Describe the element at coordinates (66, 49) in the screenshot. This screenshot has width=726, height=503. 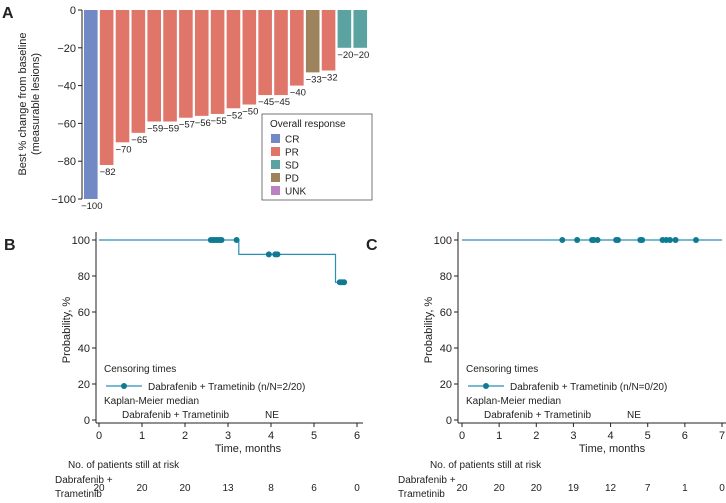
I see `y-tick-label: −20` at that location.